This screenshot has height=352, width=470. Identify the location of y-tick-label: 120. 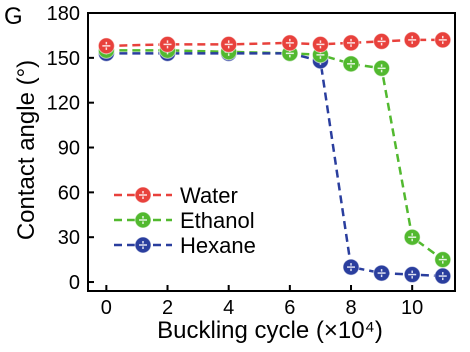
(63, 104).